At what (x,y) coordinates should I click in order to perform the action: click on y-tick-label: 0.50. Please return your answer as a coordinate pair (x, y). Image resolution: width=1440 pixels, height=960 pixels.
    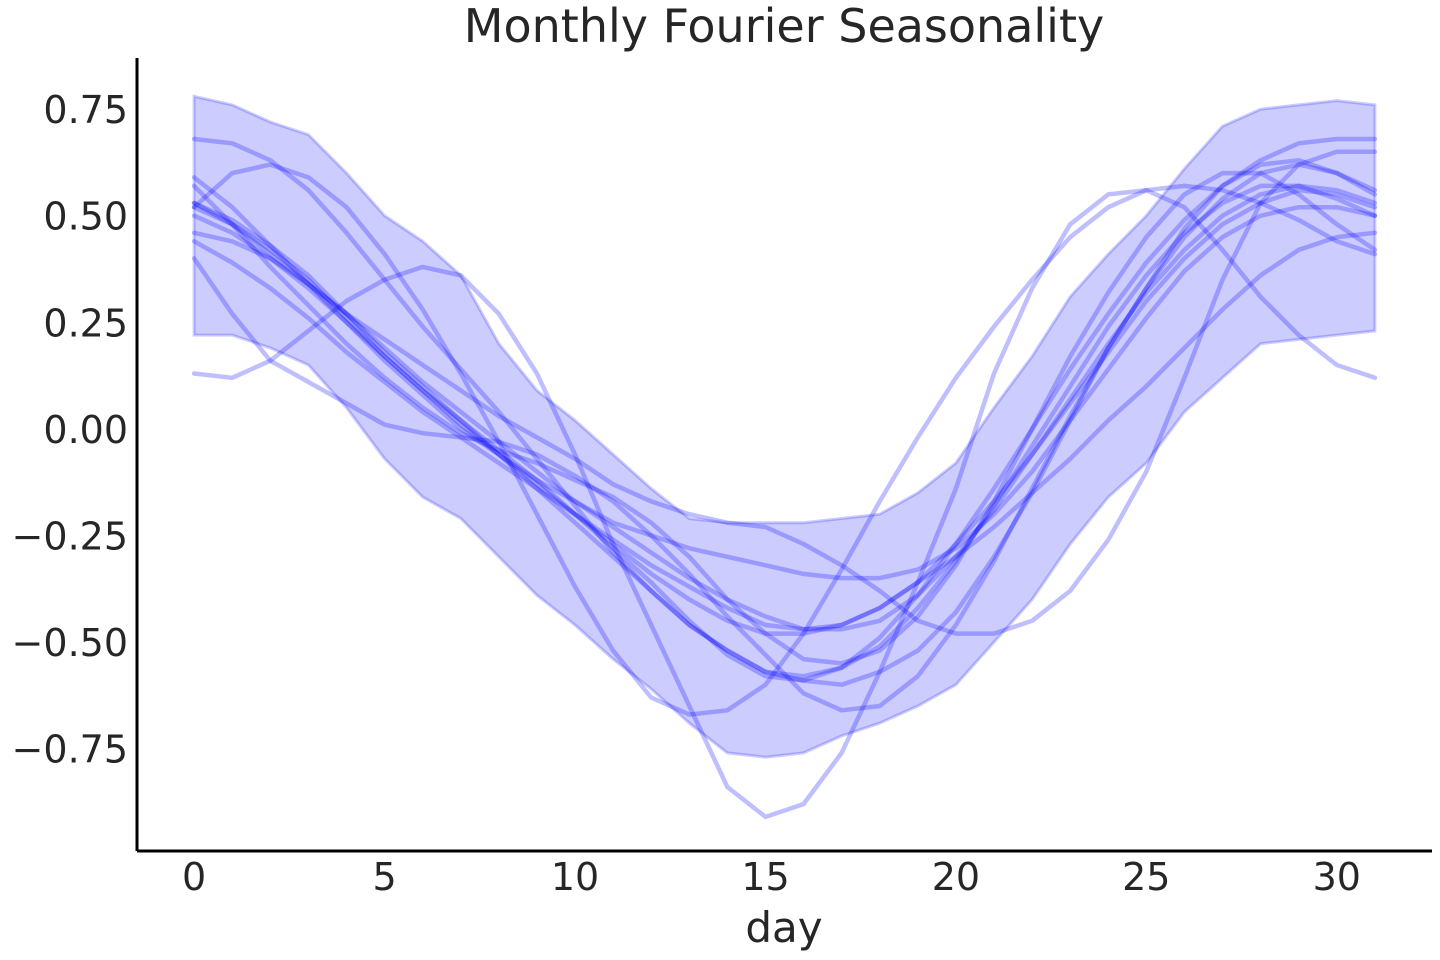
    Looking at the image, I should click on (85, 217).